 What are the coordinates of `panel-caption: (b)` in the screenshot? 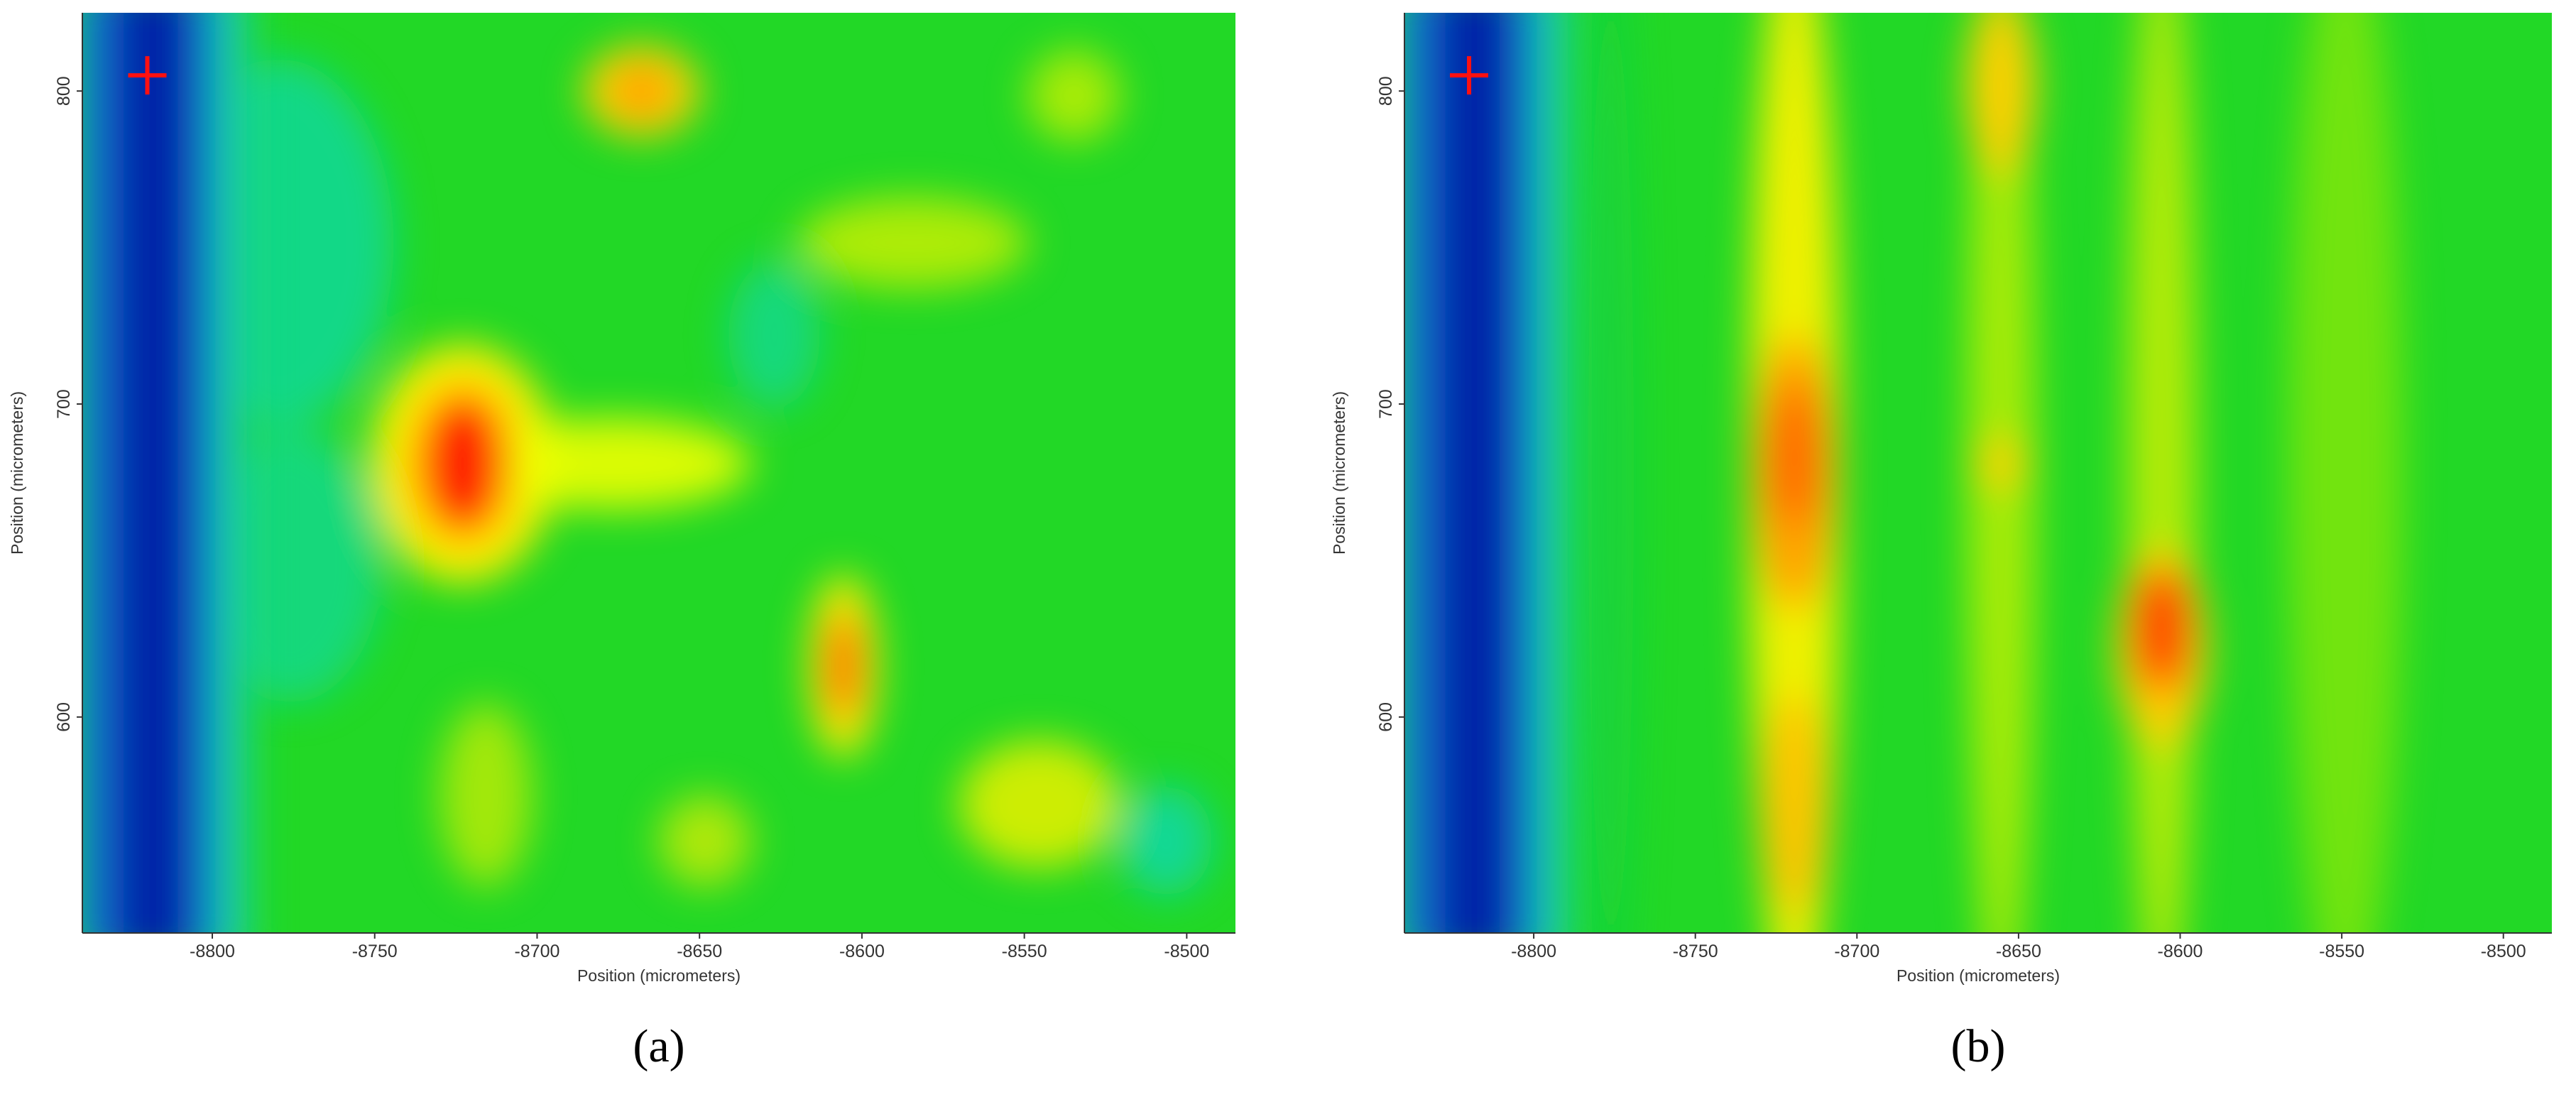 It's located at (1978, 1046).